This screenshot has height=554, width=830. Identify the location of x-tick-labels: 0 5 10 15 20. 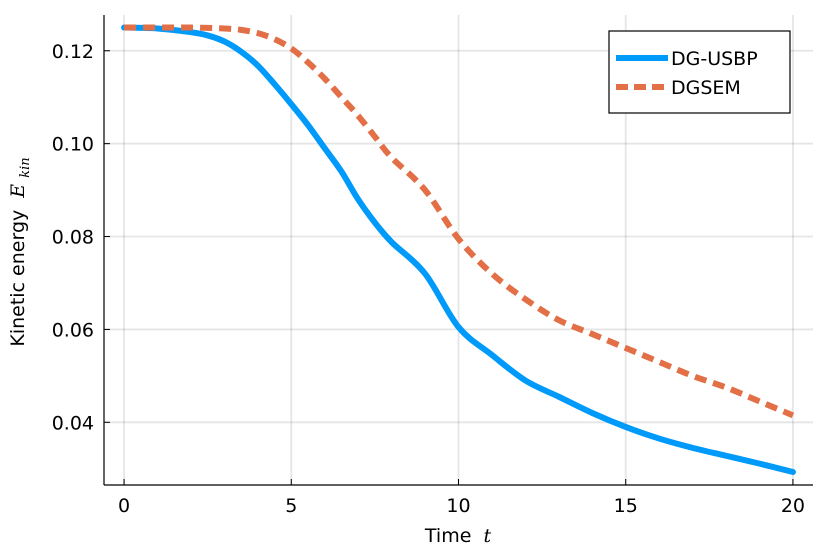
(461, 506).